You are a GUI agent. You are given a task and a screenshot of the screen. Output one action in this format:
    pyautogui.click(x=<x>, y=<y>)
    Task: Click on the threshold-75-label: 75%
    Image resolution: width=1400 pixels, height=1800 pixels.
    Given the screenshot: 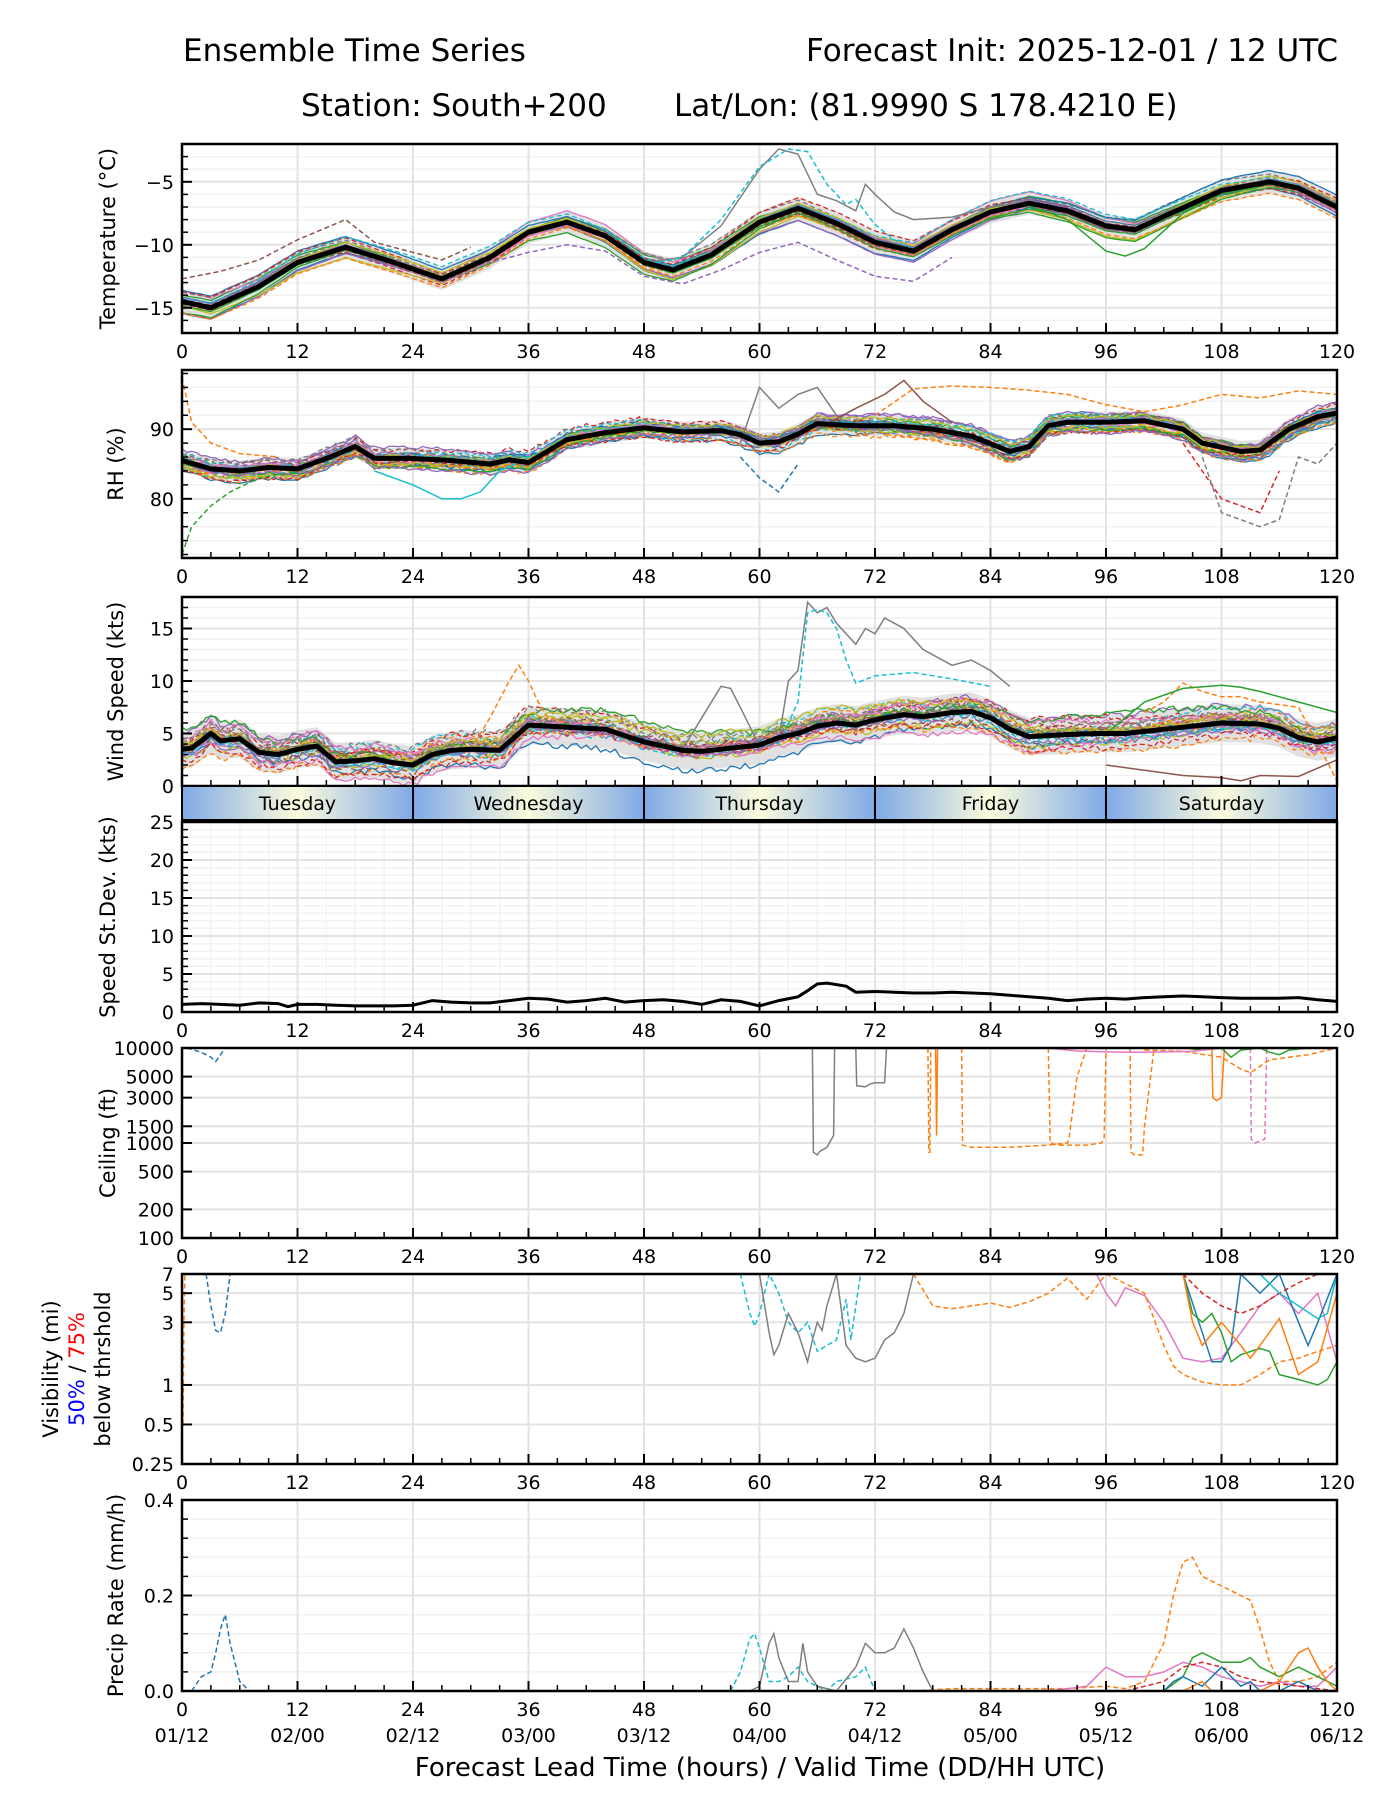 What is the action you would take?
    pyautogui.click(x=77, y=1335)
    